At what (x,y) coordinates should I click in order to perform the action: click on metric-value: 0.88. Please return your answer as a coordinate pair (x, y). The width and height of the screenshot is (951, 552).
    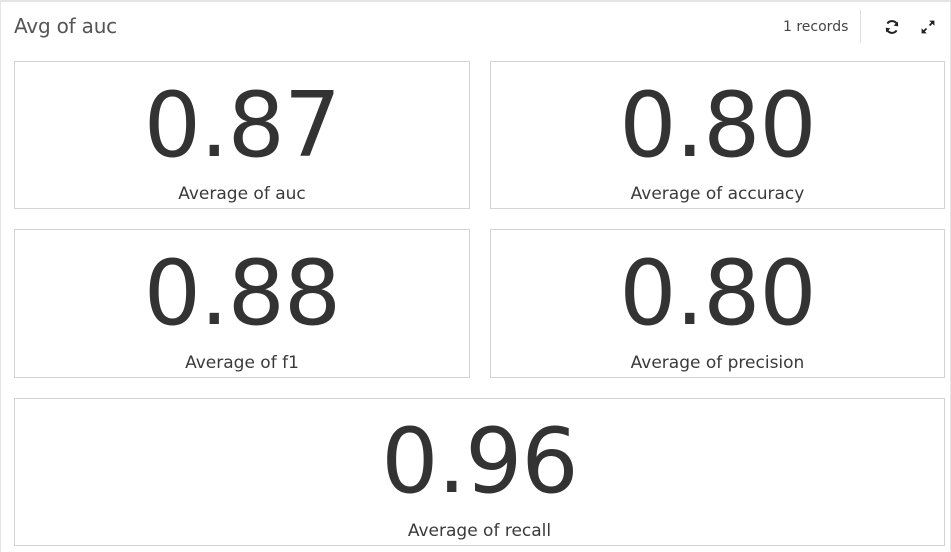
    Looking at the image, I should click on (242, 293).